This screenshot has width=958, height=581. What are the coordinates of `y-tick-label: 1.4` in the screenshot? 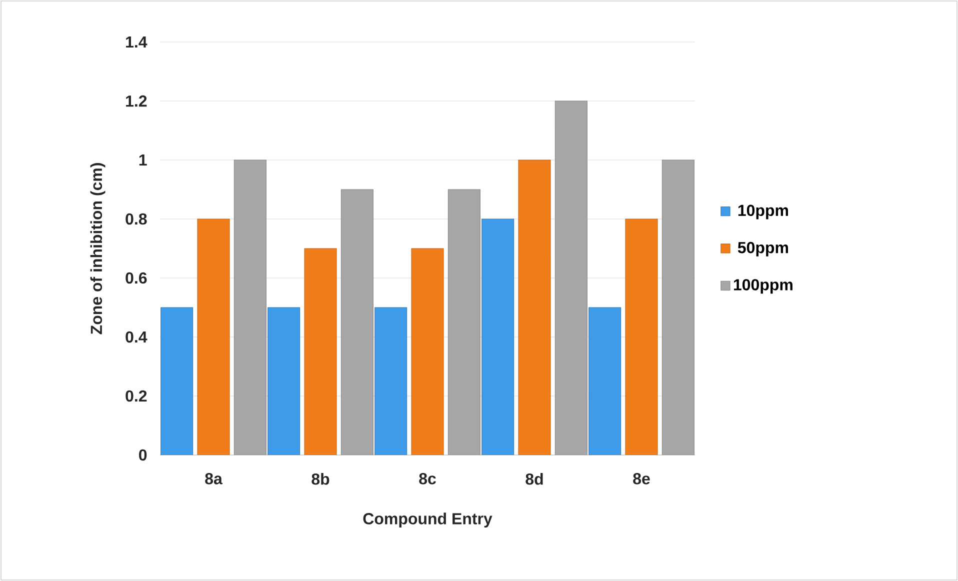 It's located at (137, 42).